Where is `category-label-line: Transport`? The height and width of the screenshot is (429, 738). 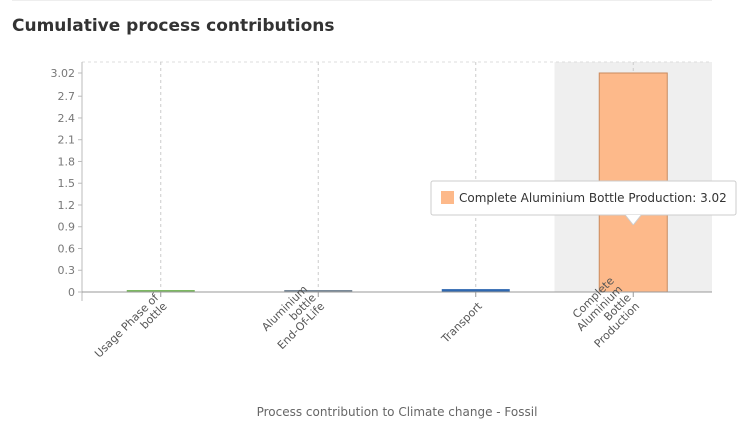 category-label-line: Transport is located at coordinates (461, 322).